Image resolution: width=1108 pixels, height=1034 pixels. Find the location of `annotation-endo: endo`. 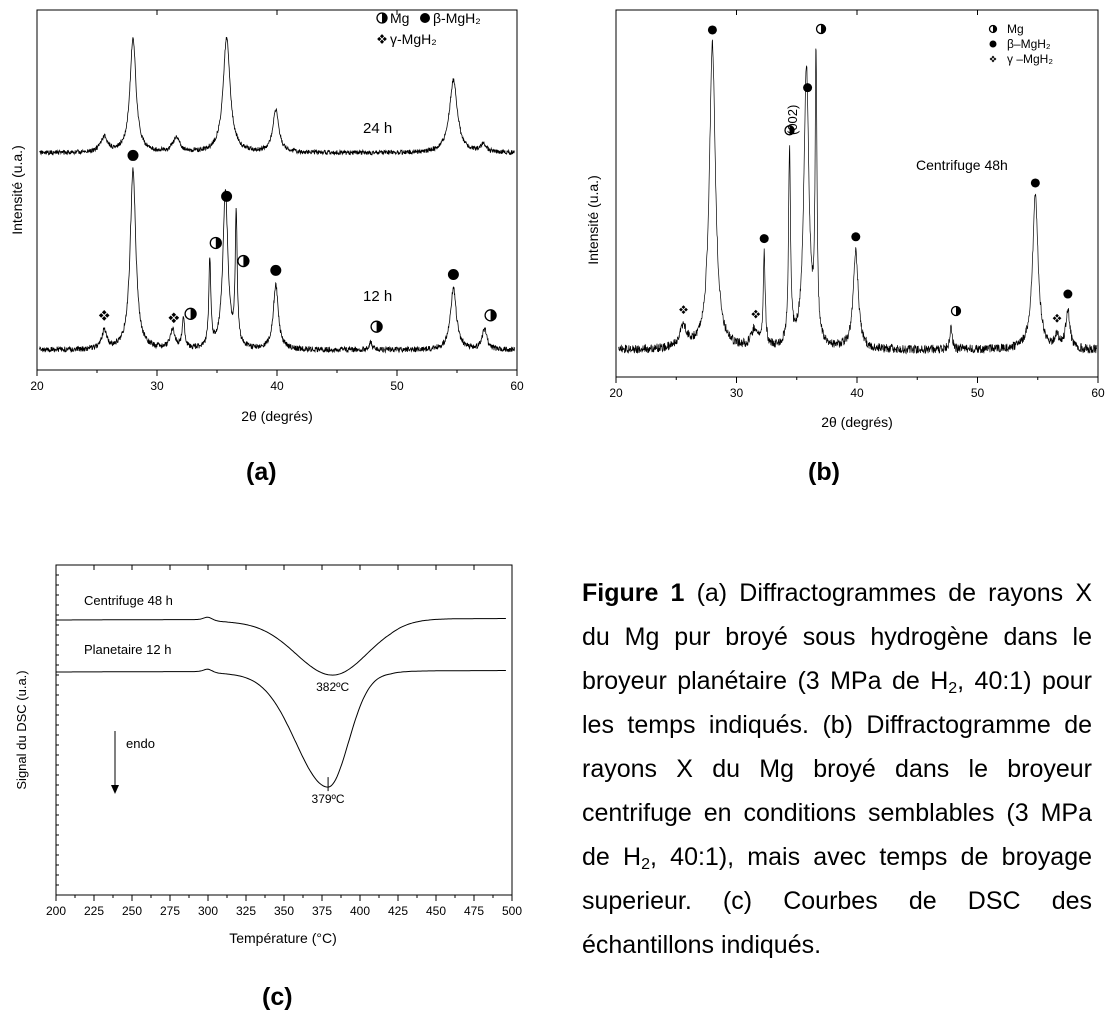

annotation-endo: endo is located at coordinates (140, 743).